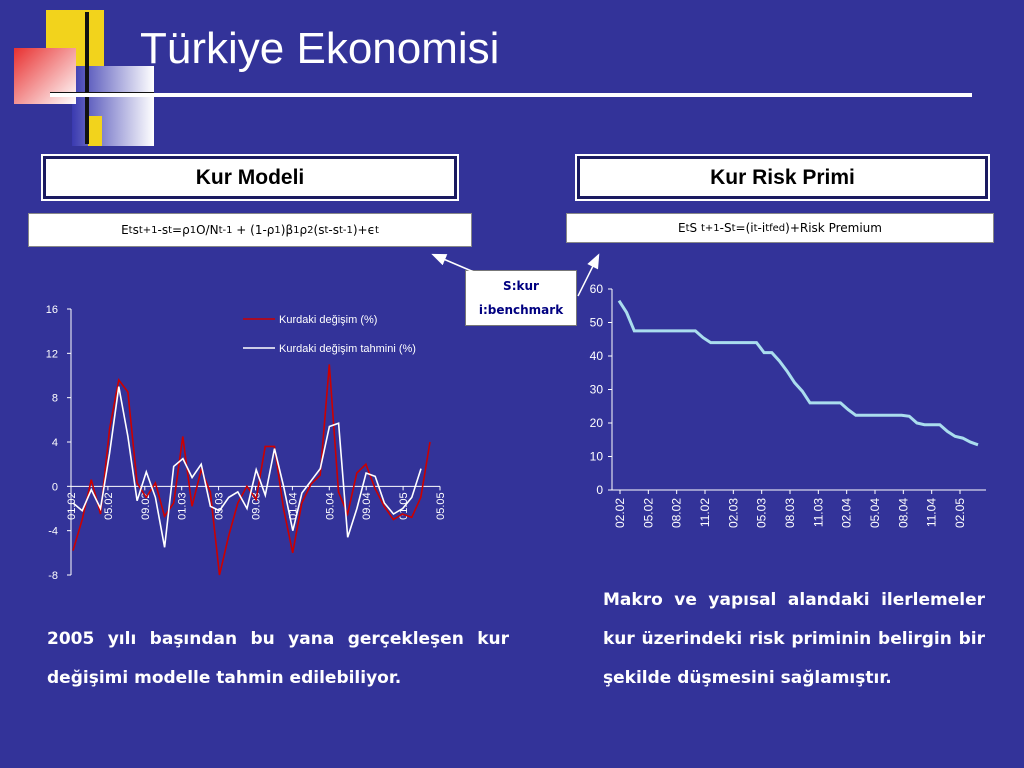  What do you see at coordinates (798, 373) in the screenshot?
I see `risk-premium-line` at bounding box center [798, 373].